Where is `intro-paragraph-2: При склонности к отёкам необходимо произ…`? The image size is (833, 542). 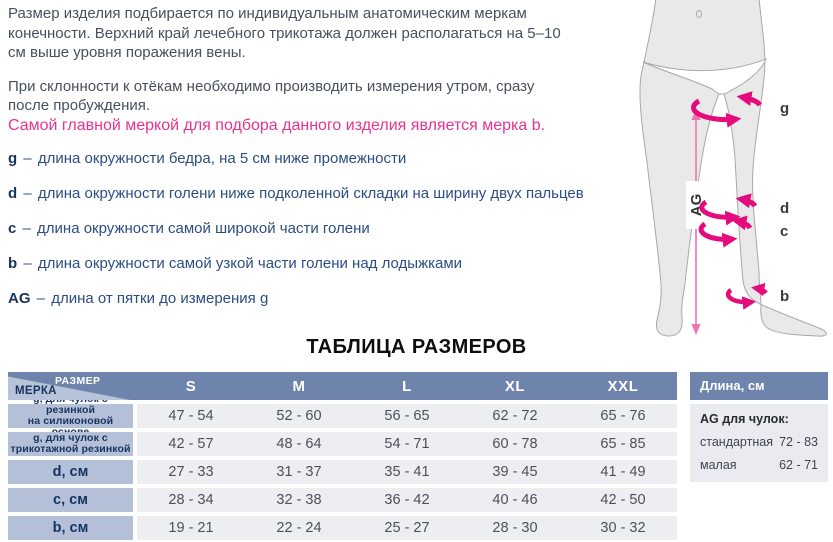 intro-paragraph-2: При склонности к отёкам необходимо произ… is located at coordinates (330, 96).